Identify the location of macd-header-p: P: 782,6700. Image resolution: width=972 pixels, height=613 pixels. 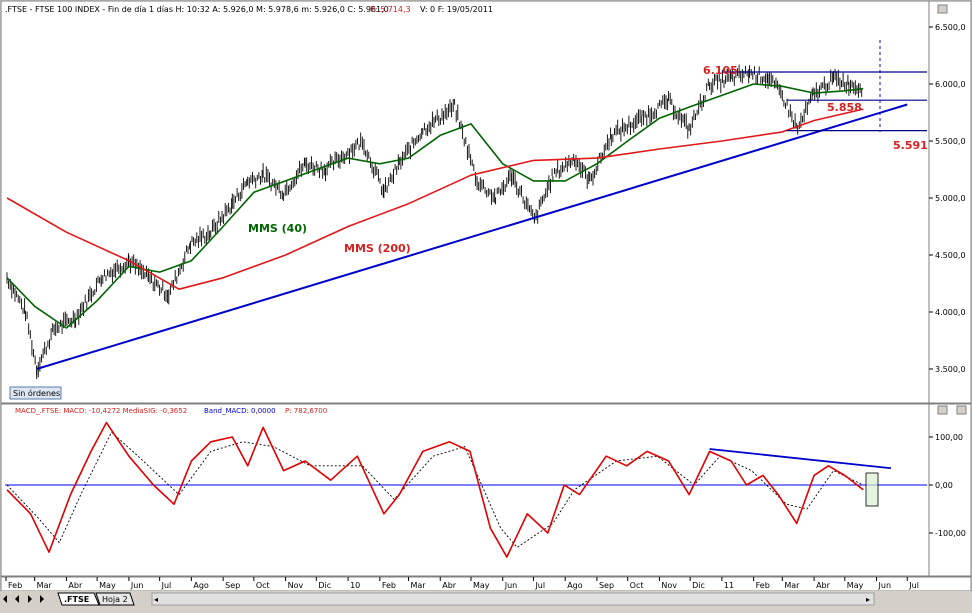
(306, 411).